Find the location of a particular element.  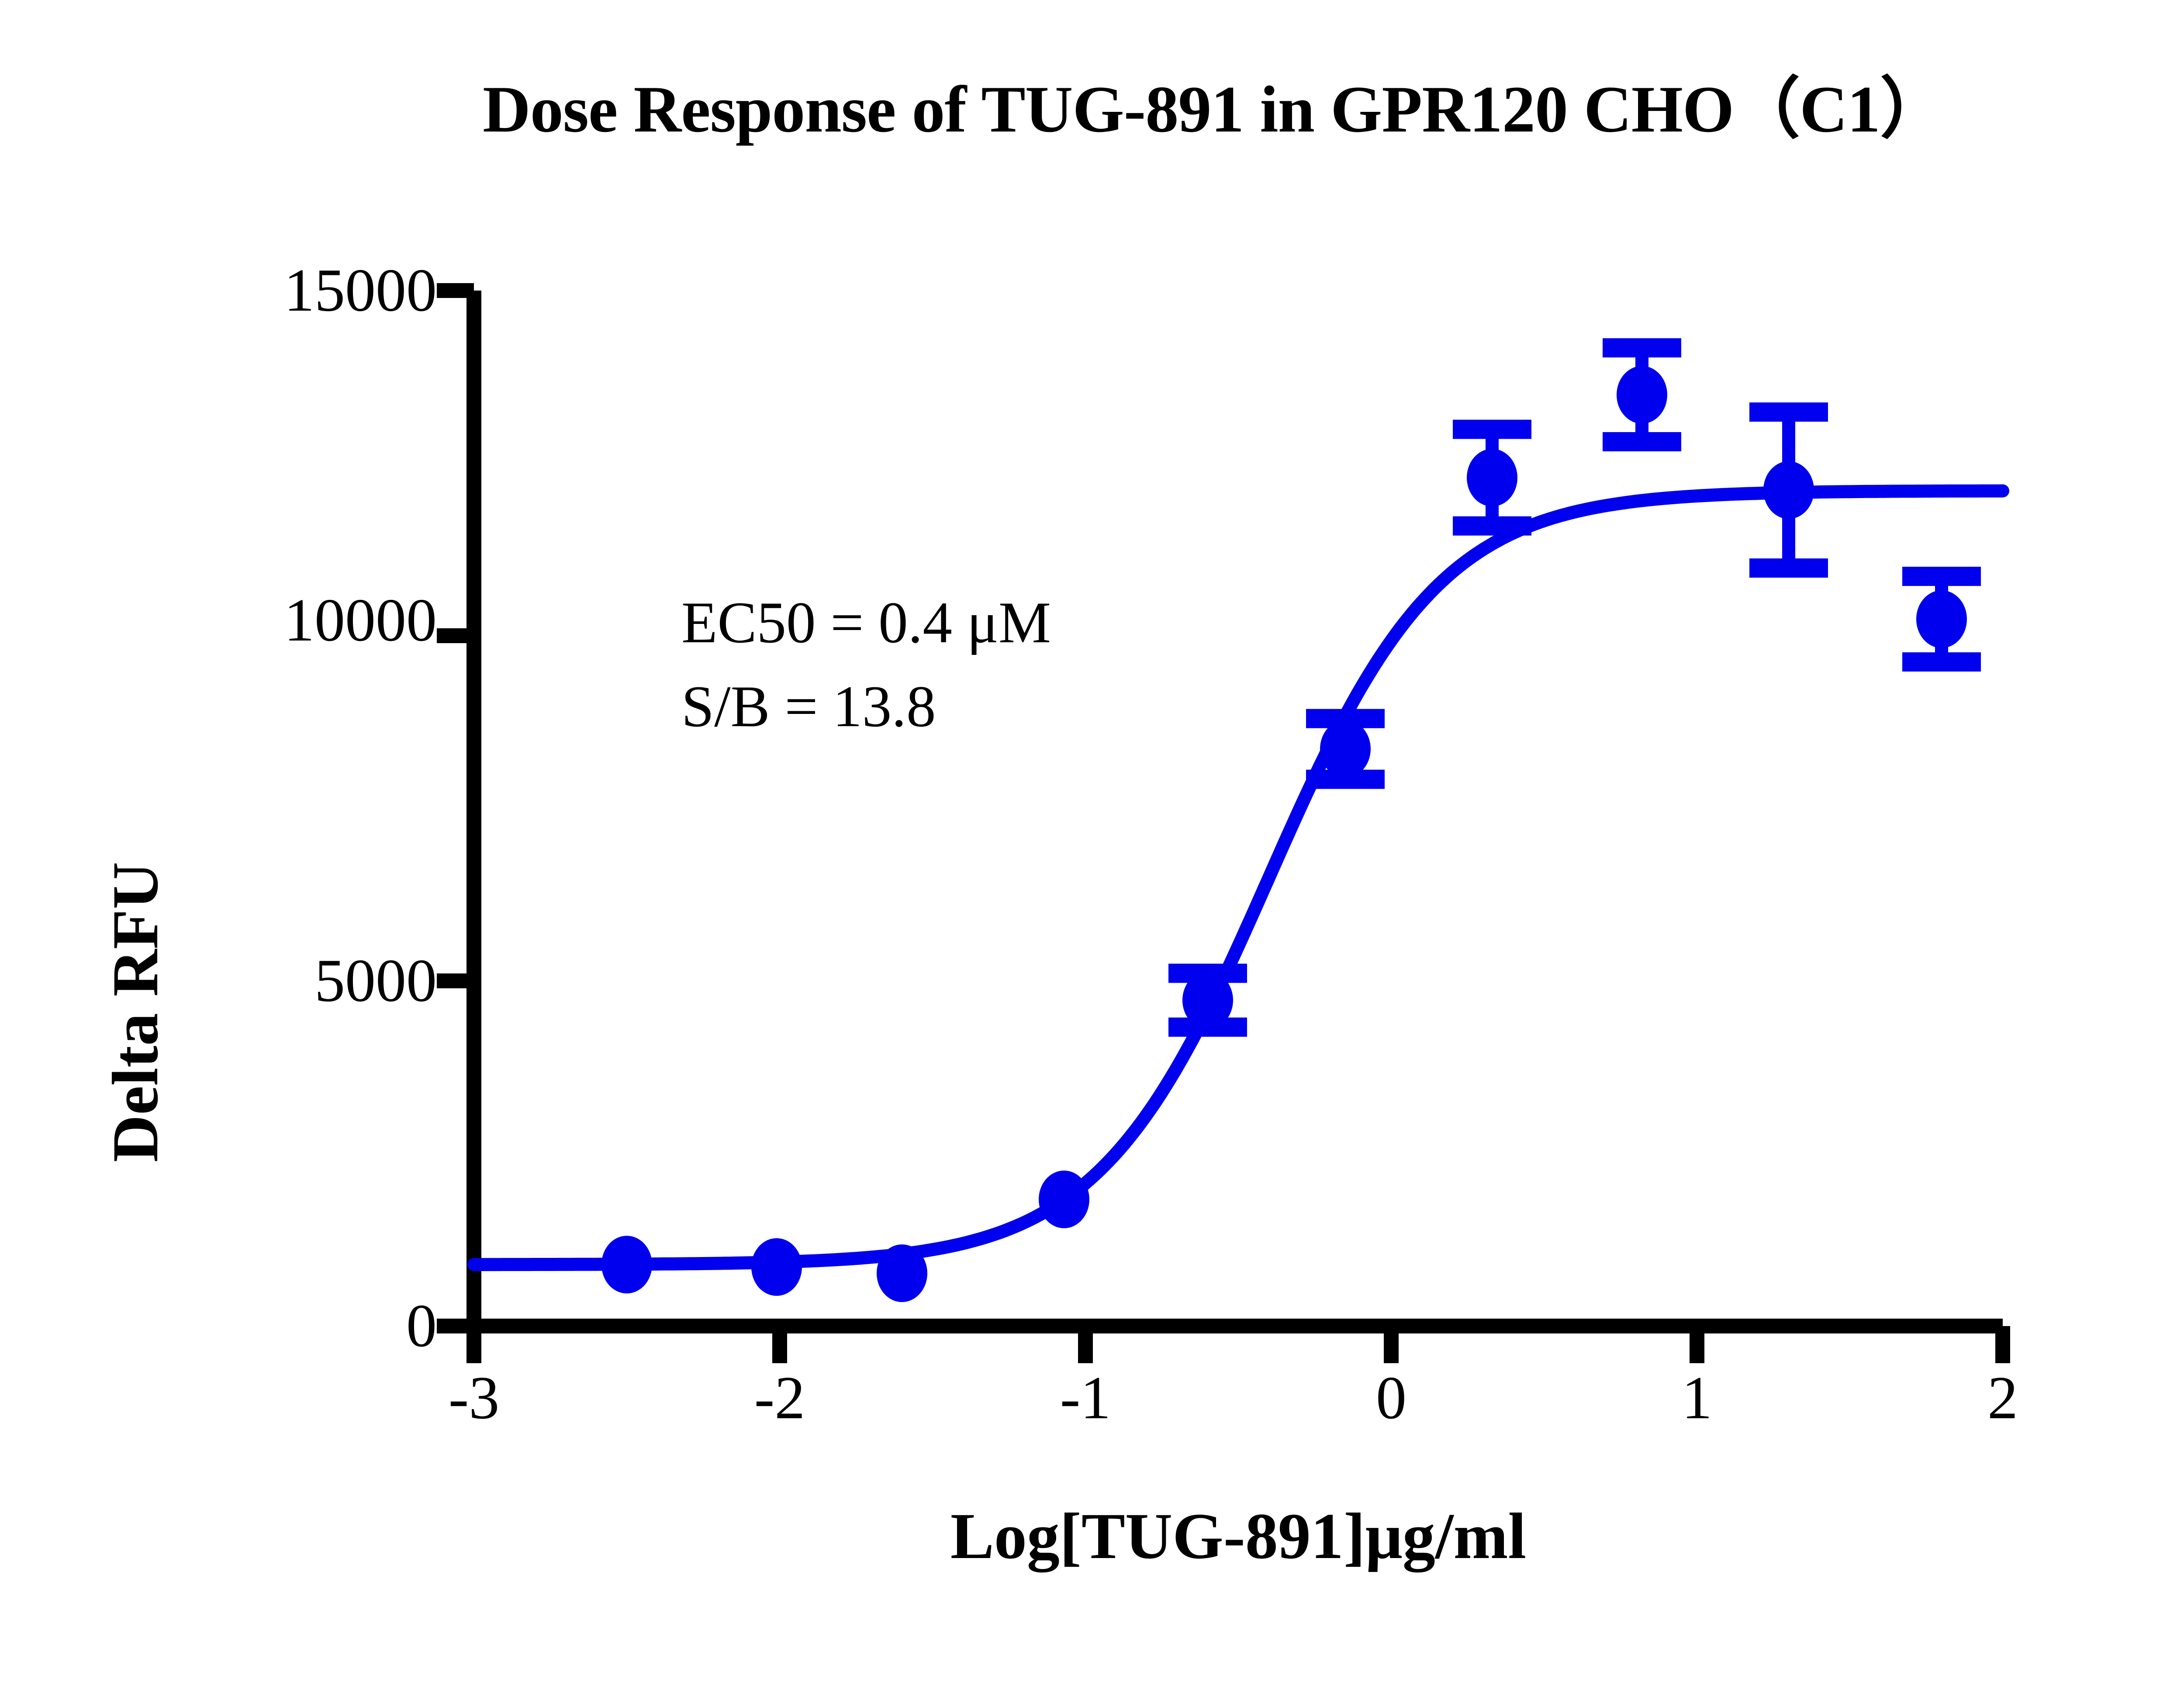

y-tick-label-5000: 5000 is located at coordinates (375, 981).